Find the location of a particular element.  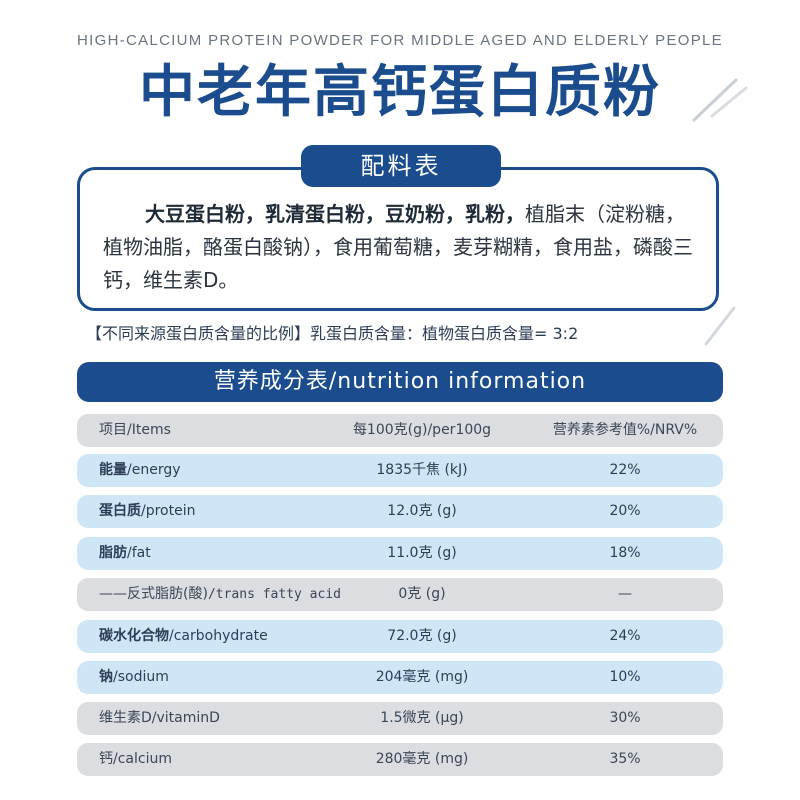

nutrient-name-en: /sodium is located at coordinates (141, 677).